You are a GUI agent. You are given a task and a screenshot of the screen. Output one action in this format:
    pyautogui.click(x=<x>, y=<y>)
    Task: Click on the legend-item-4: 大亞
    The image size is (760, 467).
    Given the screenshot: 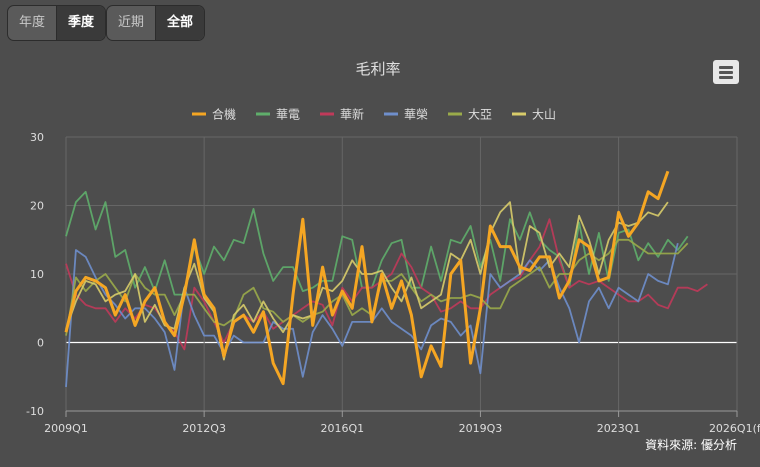 What is the action you would take?
    pyautogui.click(x=470, y=115)
    